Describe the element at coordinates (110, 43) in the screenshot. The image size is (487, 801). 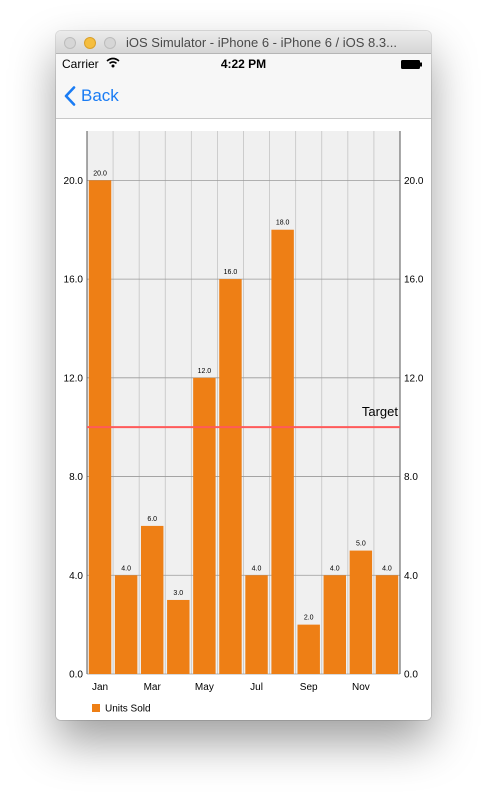
I see `zoom-window-button` at that location.